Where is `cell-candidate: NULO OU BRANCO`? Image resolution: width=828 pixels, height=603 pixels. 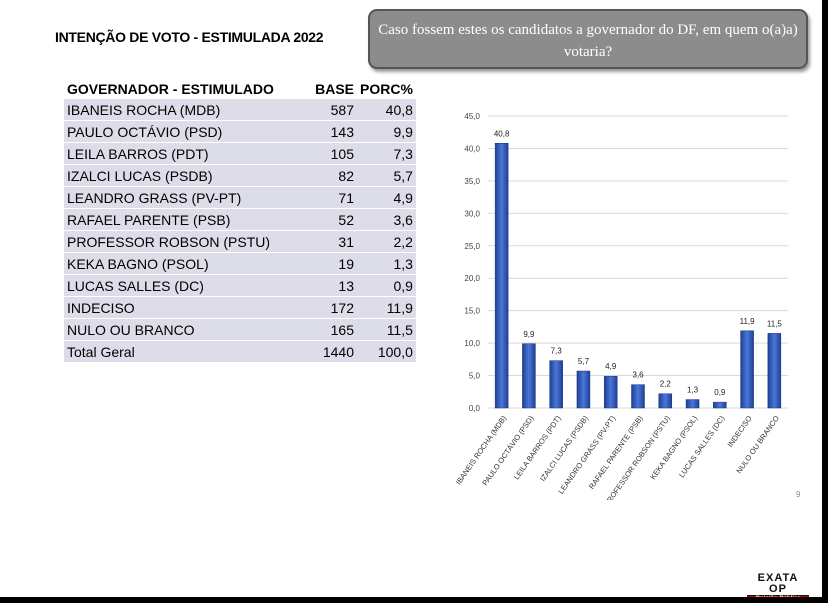
cell-candidate: NULO OU BRANCO is located at coordinates (181, 329).